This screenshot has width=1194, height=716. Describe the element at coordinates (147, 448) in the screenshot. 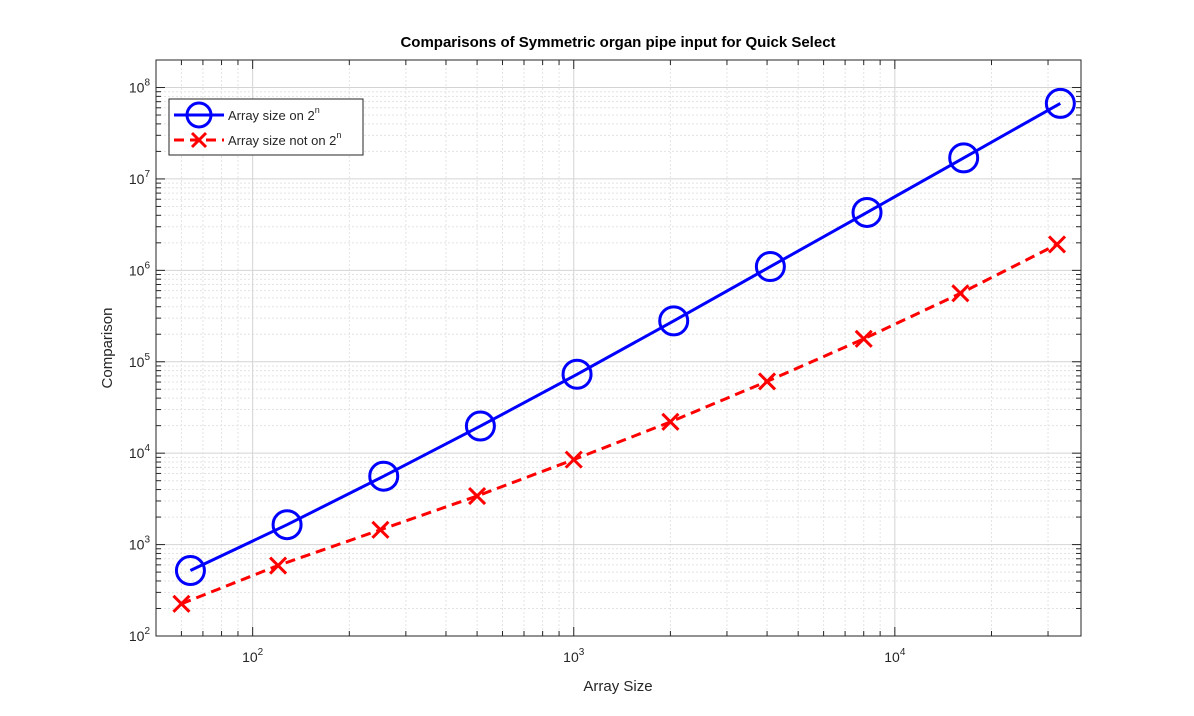

I see `y-tick-label-exp: 4` at that location.